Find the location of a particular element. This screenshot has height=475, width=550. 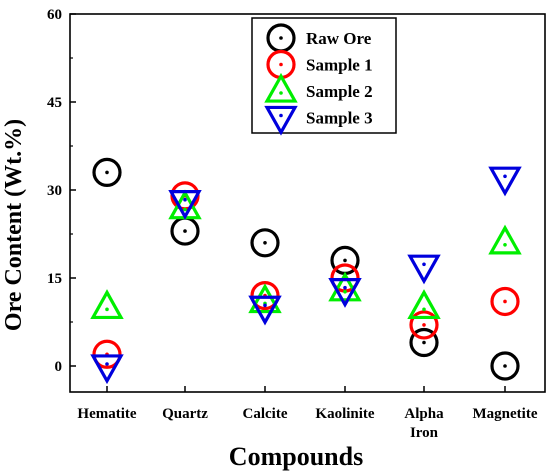

legend-entry: Sample 3 is located at coordinates (318, 120).